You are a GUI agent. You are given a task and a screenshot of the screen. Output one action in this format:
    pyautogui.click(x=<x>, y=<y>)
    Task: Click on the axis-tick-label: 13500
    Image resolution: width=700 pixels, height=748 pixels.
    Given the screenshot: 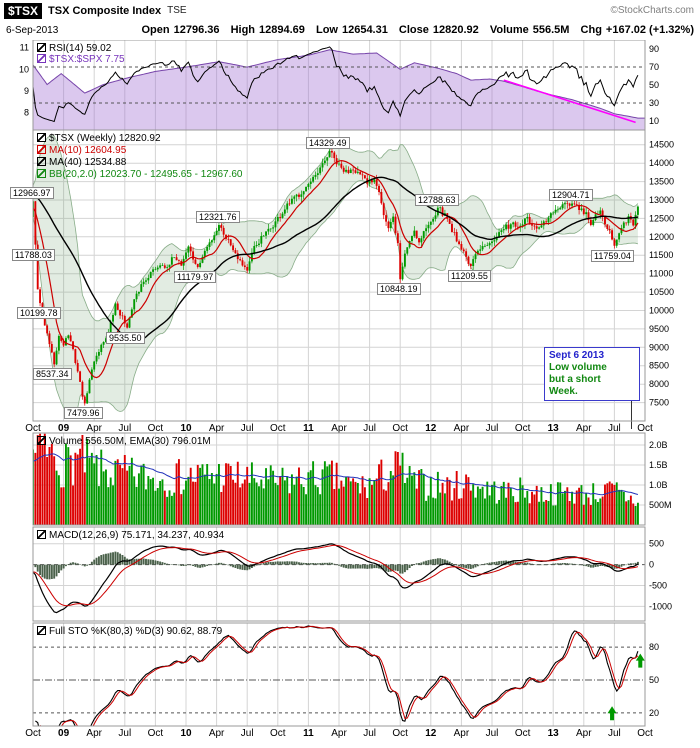 What is the action you would take?
    pyautogui.click(x=661, y=182)
    